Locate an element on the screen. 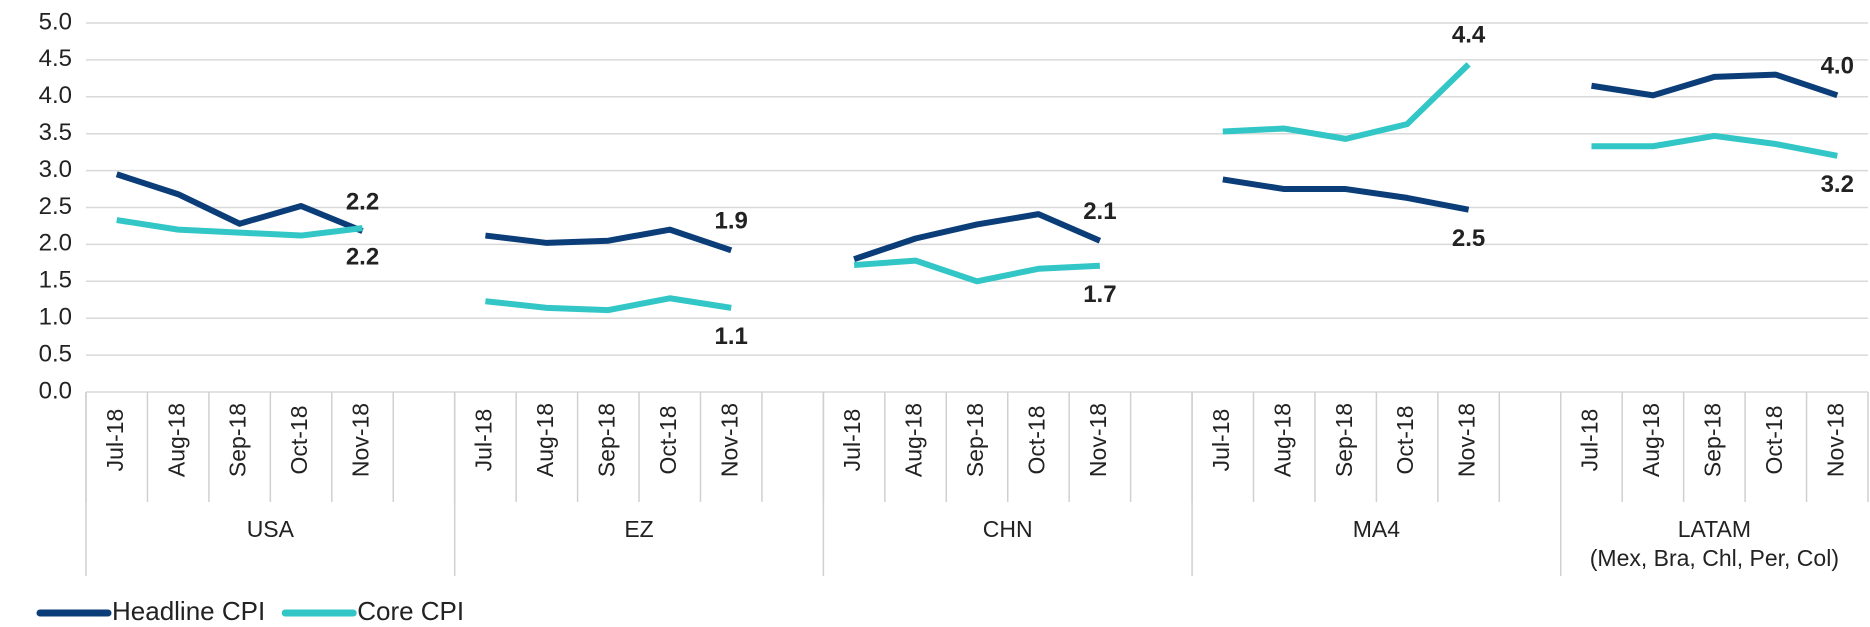 Image resolution: width=1870 pixels, height=627 pixels. legend-label: Core CPI is located at coordinates (410, 611).